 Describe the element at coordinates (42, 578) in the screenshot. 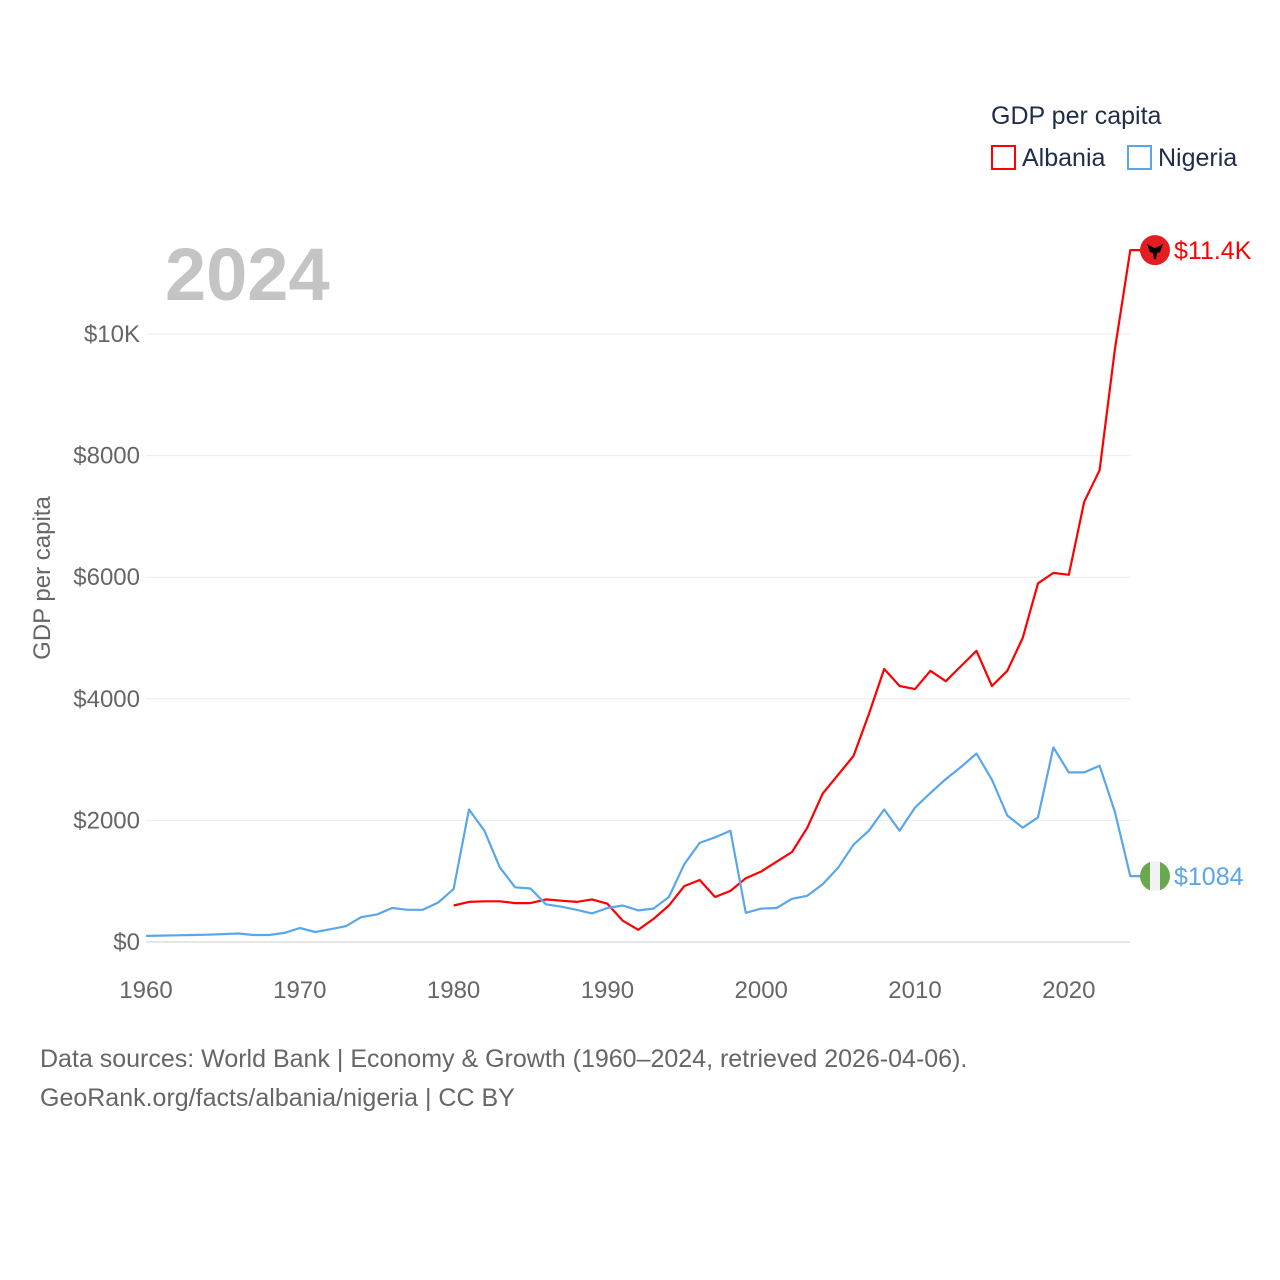

I see `y-axis-label: GDP per capita` at that location.